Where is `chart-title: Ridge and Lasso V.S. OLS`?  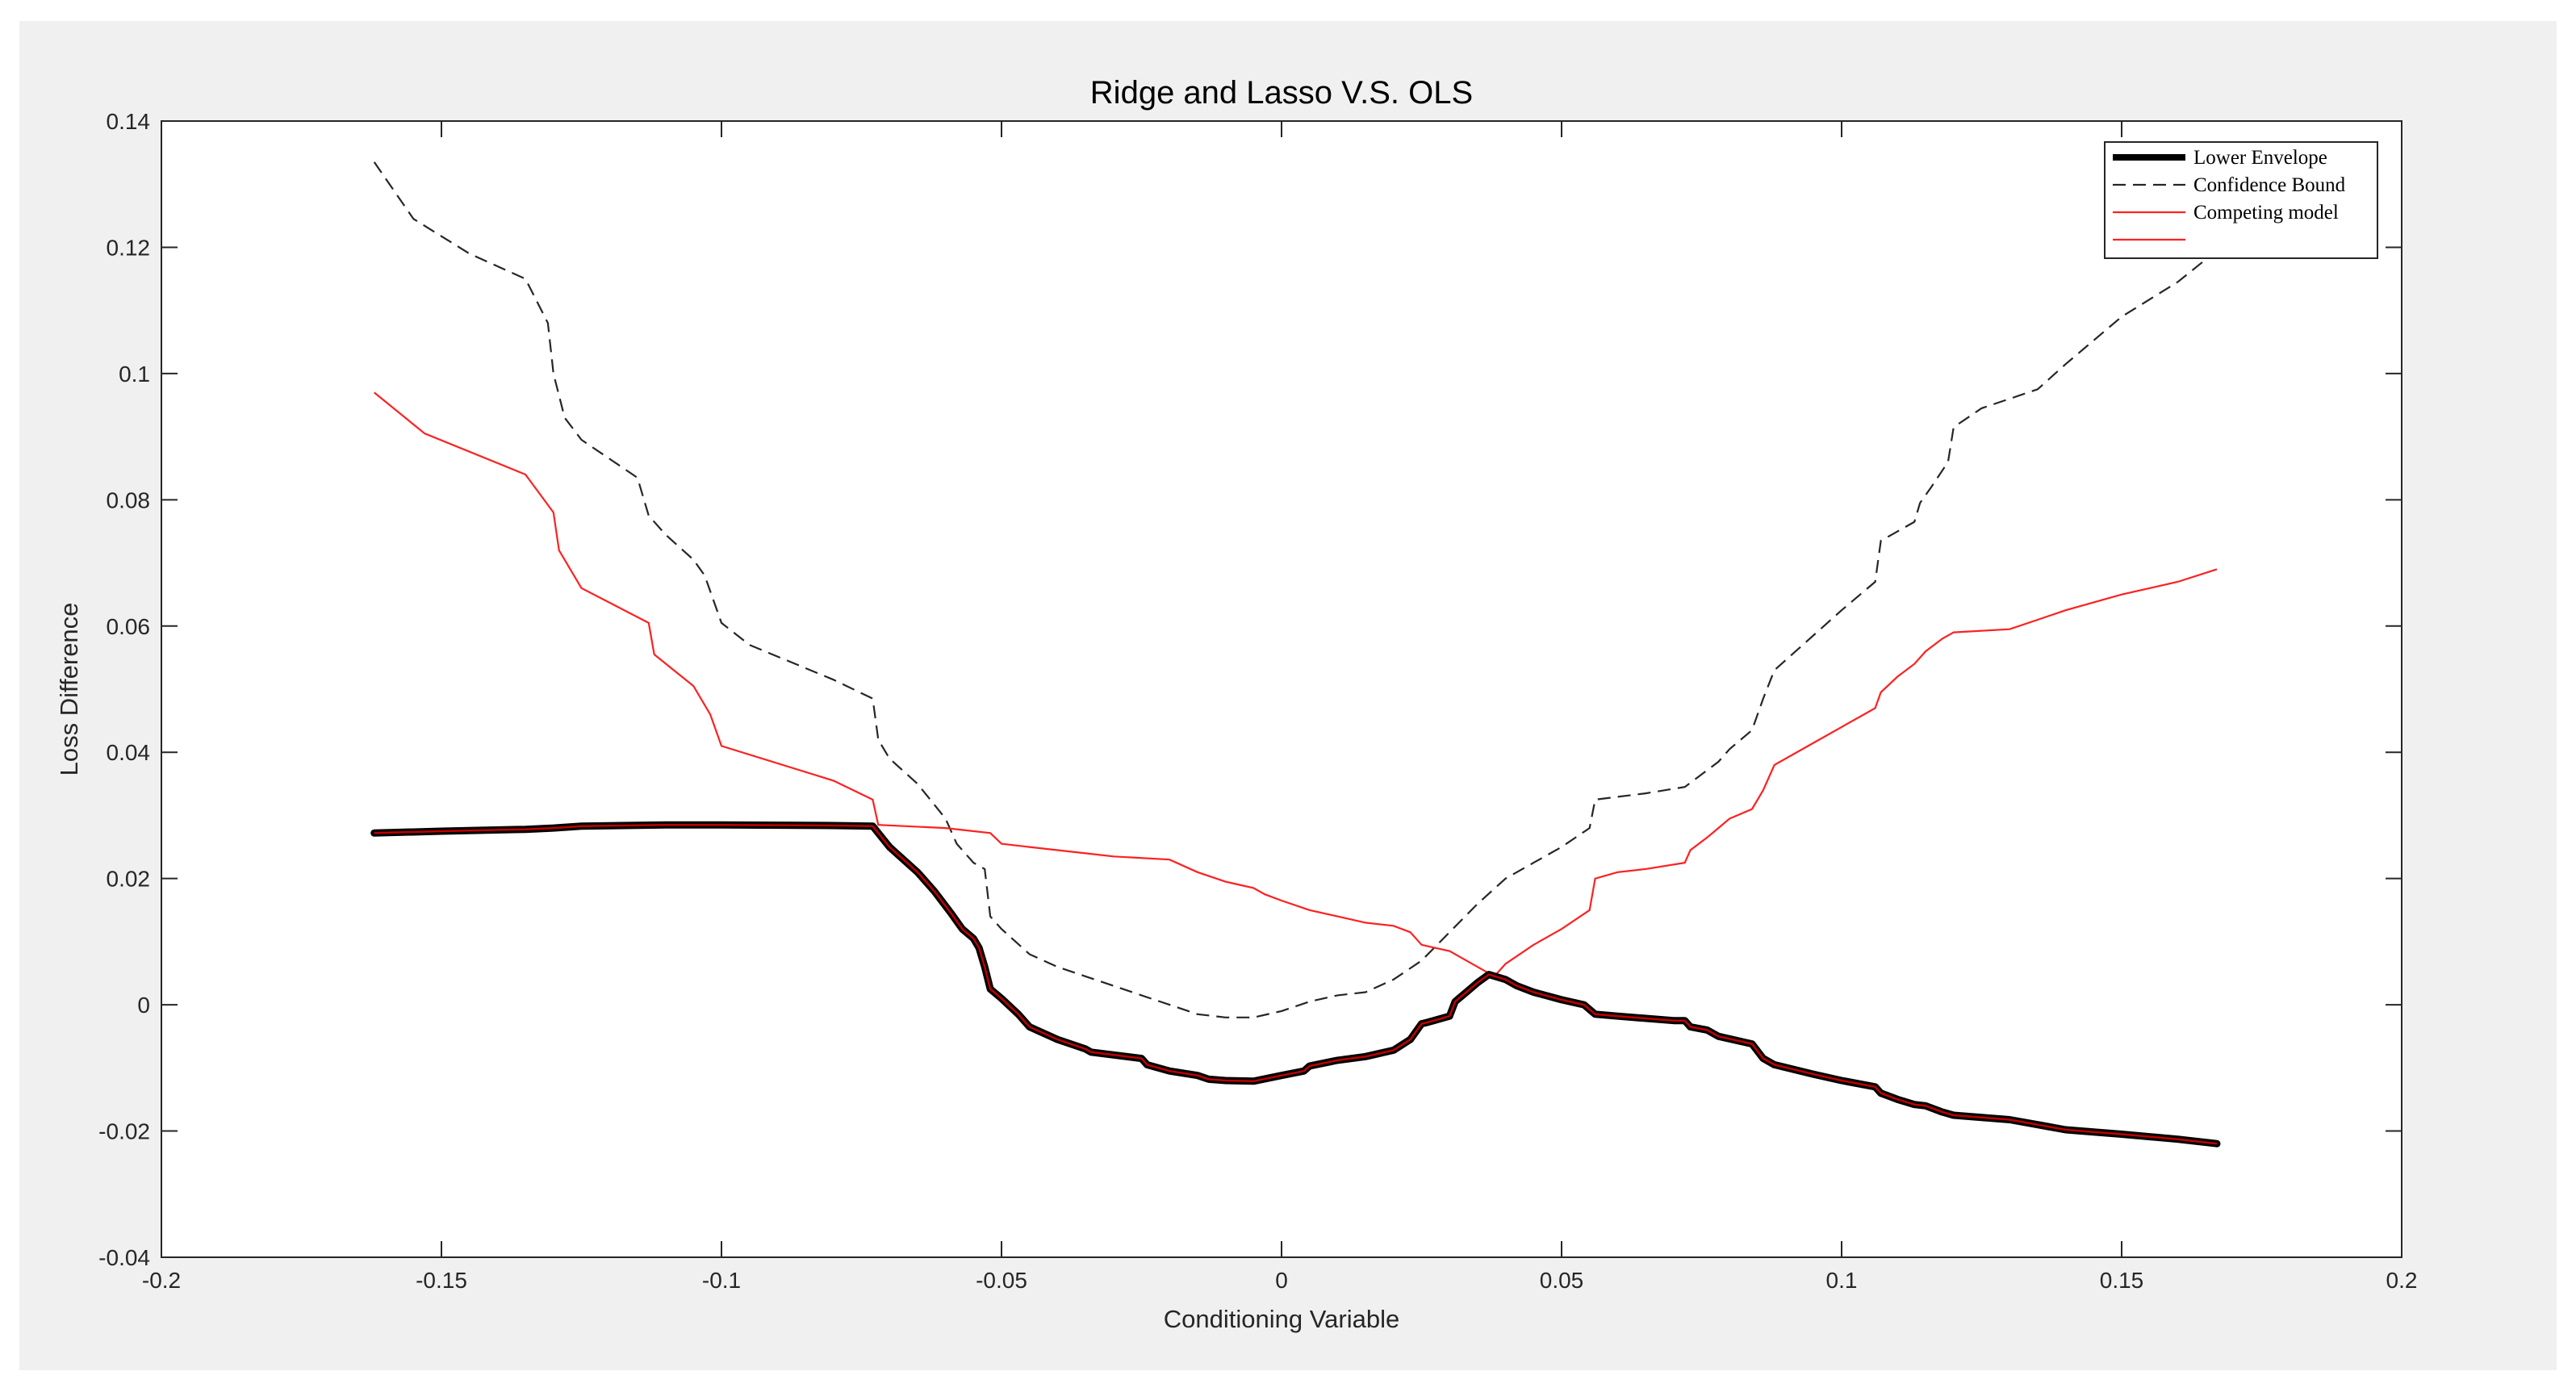
chart-title: Ridge and Lasso V.S. OLS is located at coordinates (1281, 93).